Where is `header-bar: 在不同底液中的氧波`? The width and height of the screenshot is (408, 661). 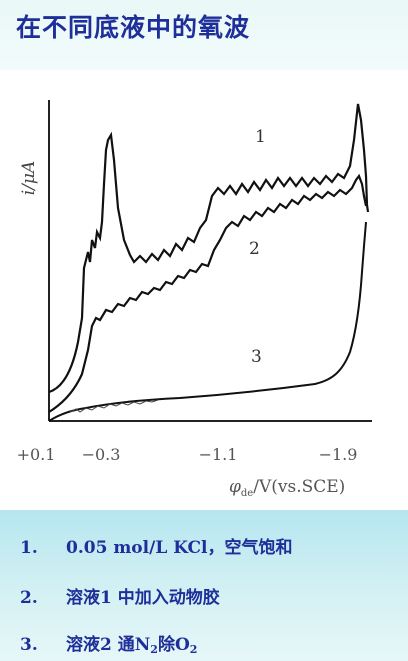
header-bar: 在不同底液中的氧波 is located at coordinates (204, 35).